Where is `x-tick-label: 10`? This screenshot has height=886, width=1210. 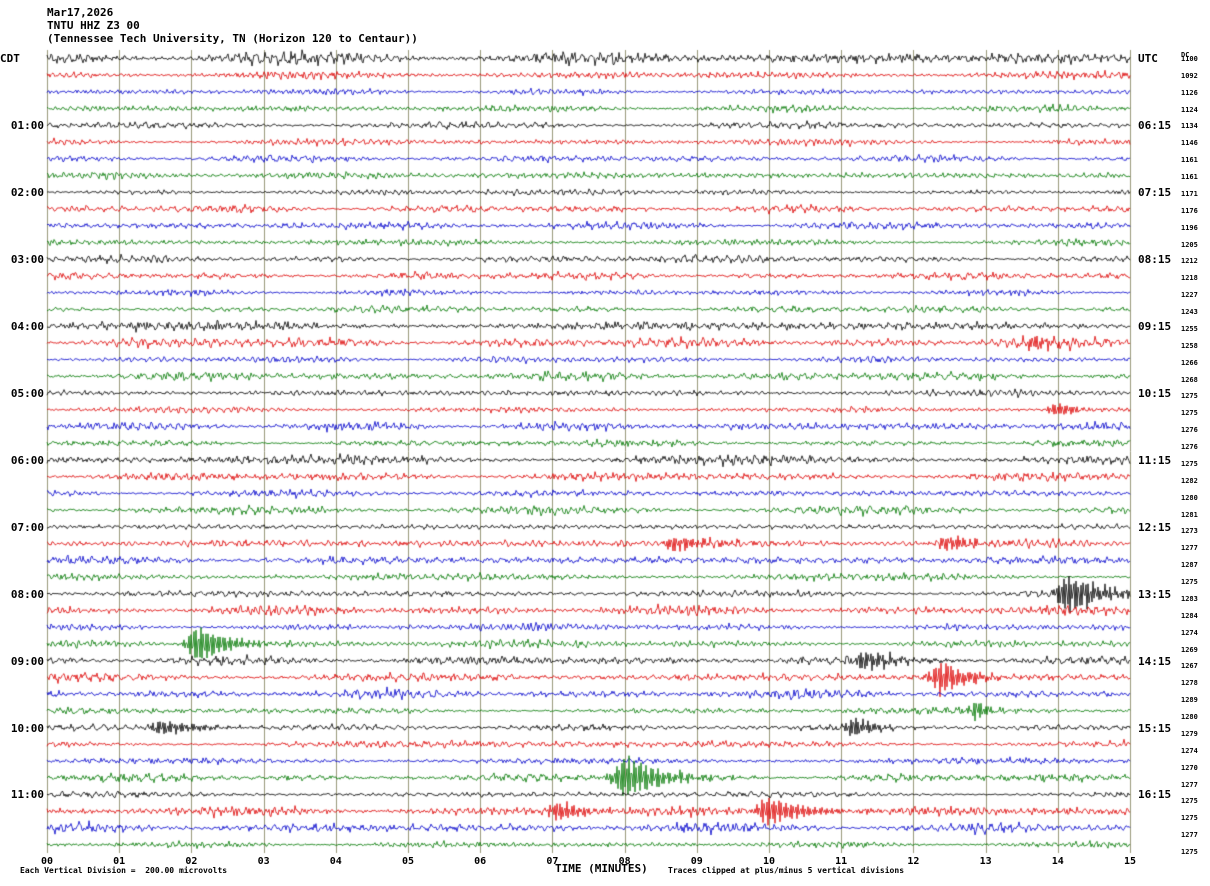
x-tick-label: 10 is located at coordinates (769, 861).